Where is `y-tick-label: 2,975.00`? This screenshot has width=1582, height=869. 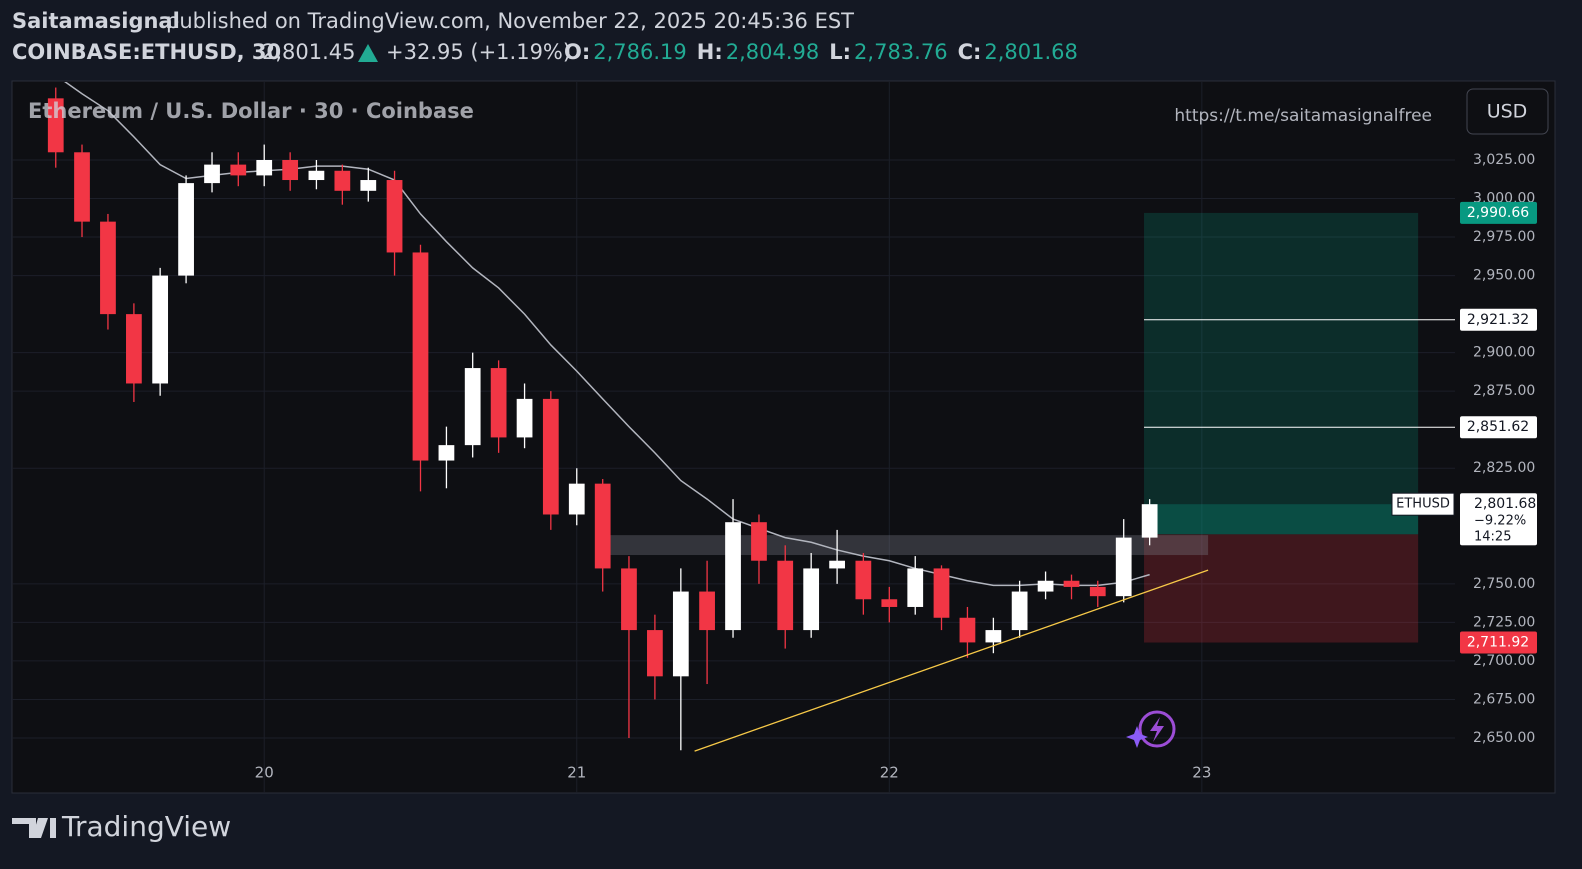
y-tick-label: 2,975.00 is located at coordinates (1504, 237).